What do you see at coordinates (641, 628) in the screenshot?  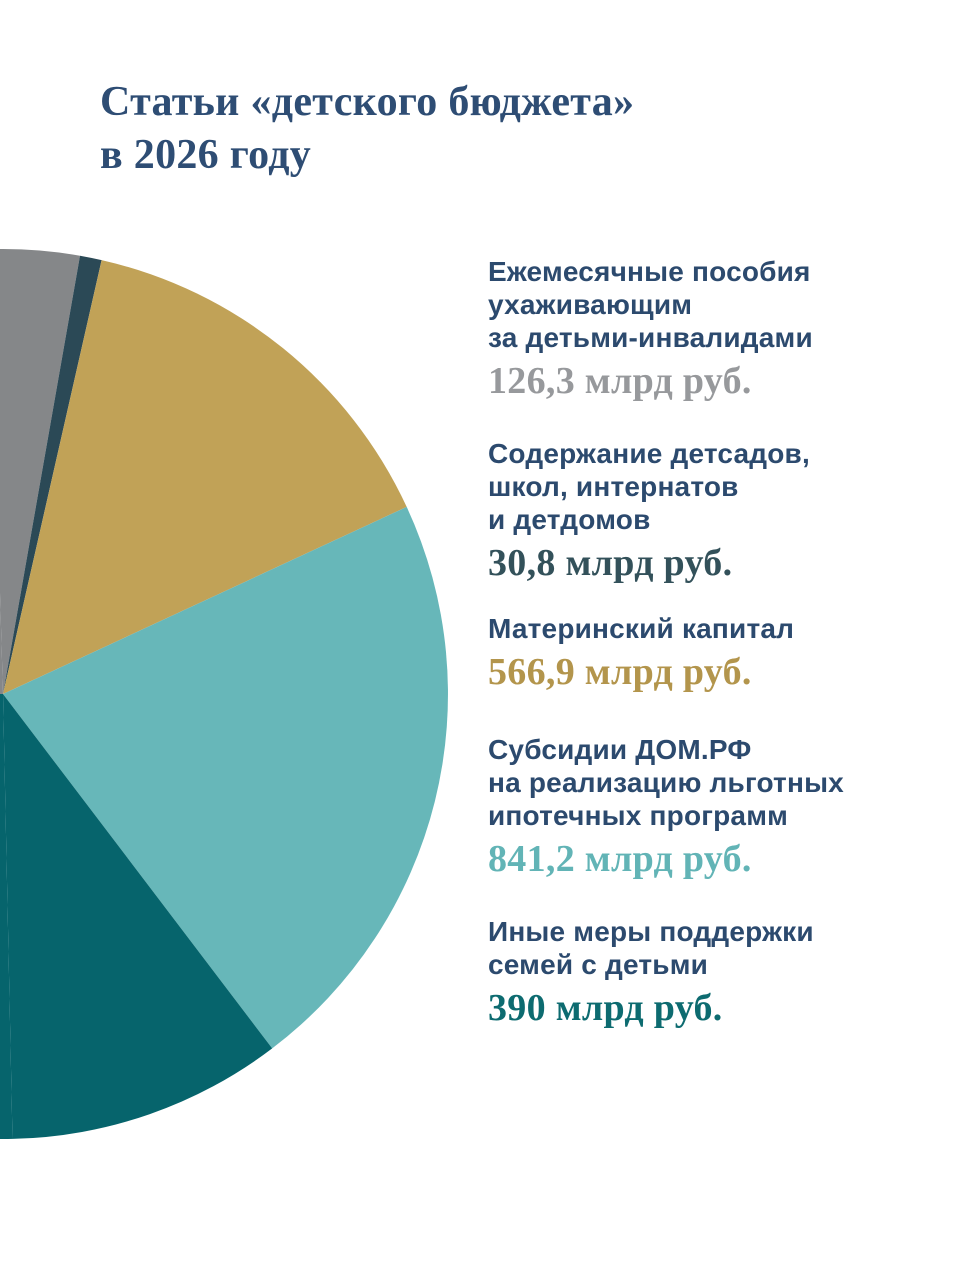 I see `legend-item-label: Материнский капитал` at bounding box center [641, 628].